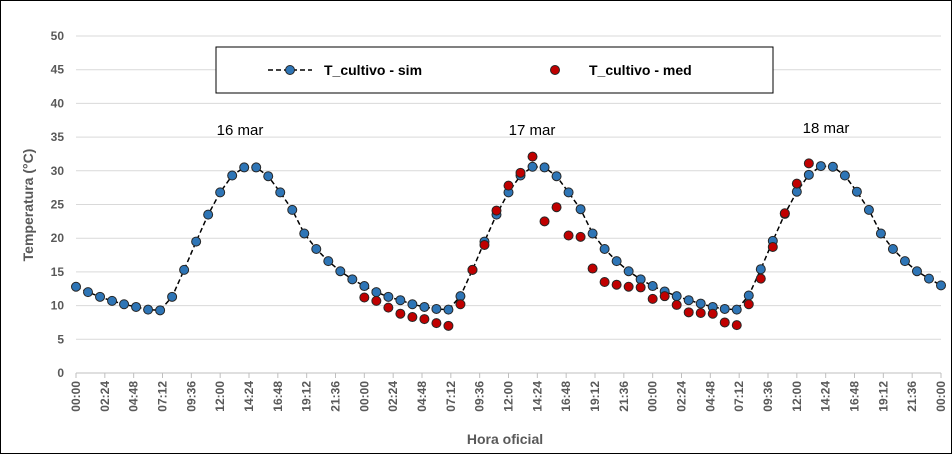  Describe the element at coordinates (58, 171) in the screenshot. I see `y-tick-label: 30` at that location.